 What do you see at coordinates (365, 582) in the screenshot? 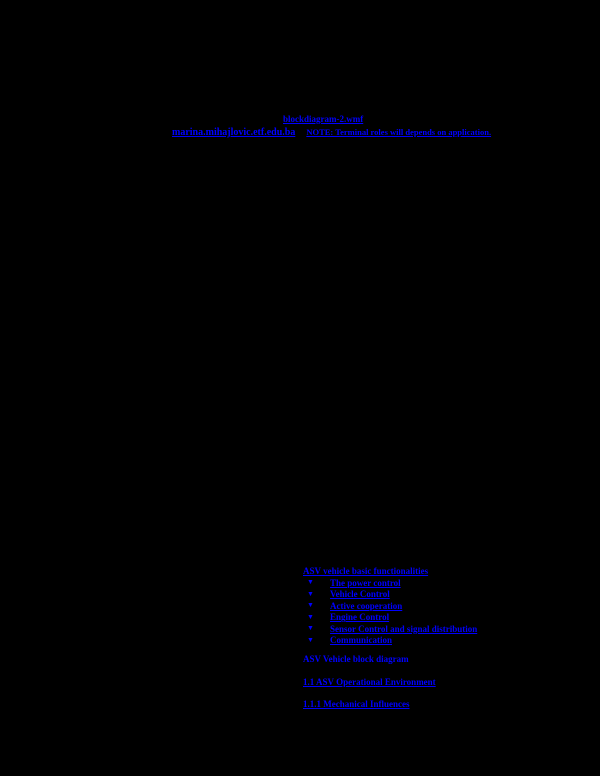
I see `list-item-link: The power control` at bounding box center [365, 582].